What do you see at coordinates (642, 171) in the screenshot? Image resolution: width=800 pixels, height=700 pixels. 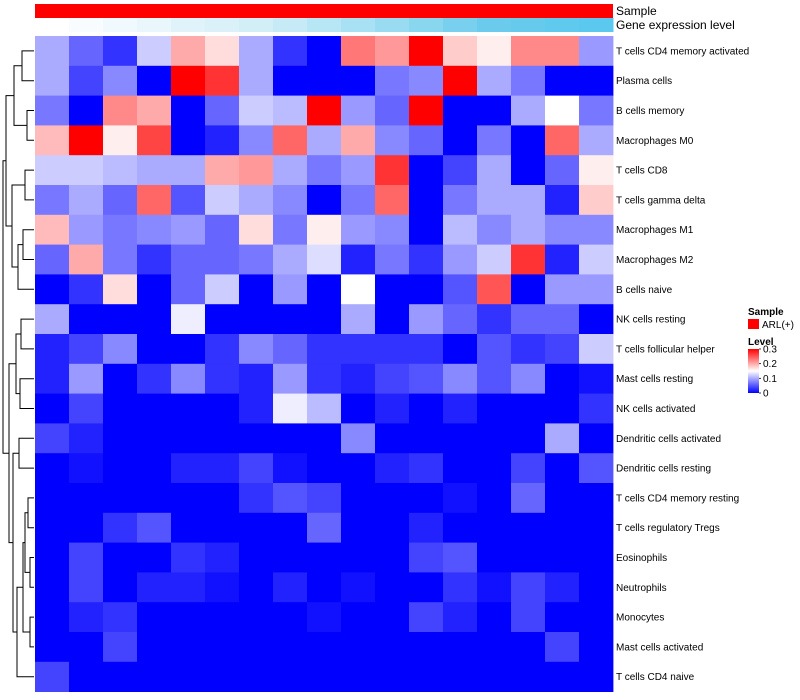 I see `row-label: T cells CD8` at bounding box center [642, 171].